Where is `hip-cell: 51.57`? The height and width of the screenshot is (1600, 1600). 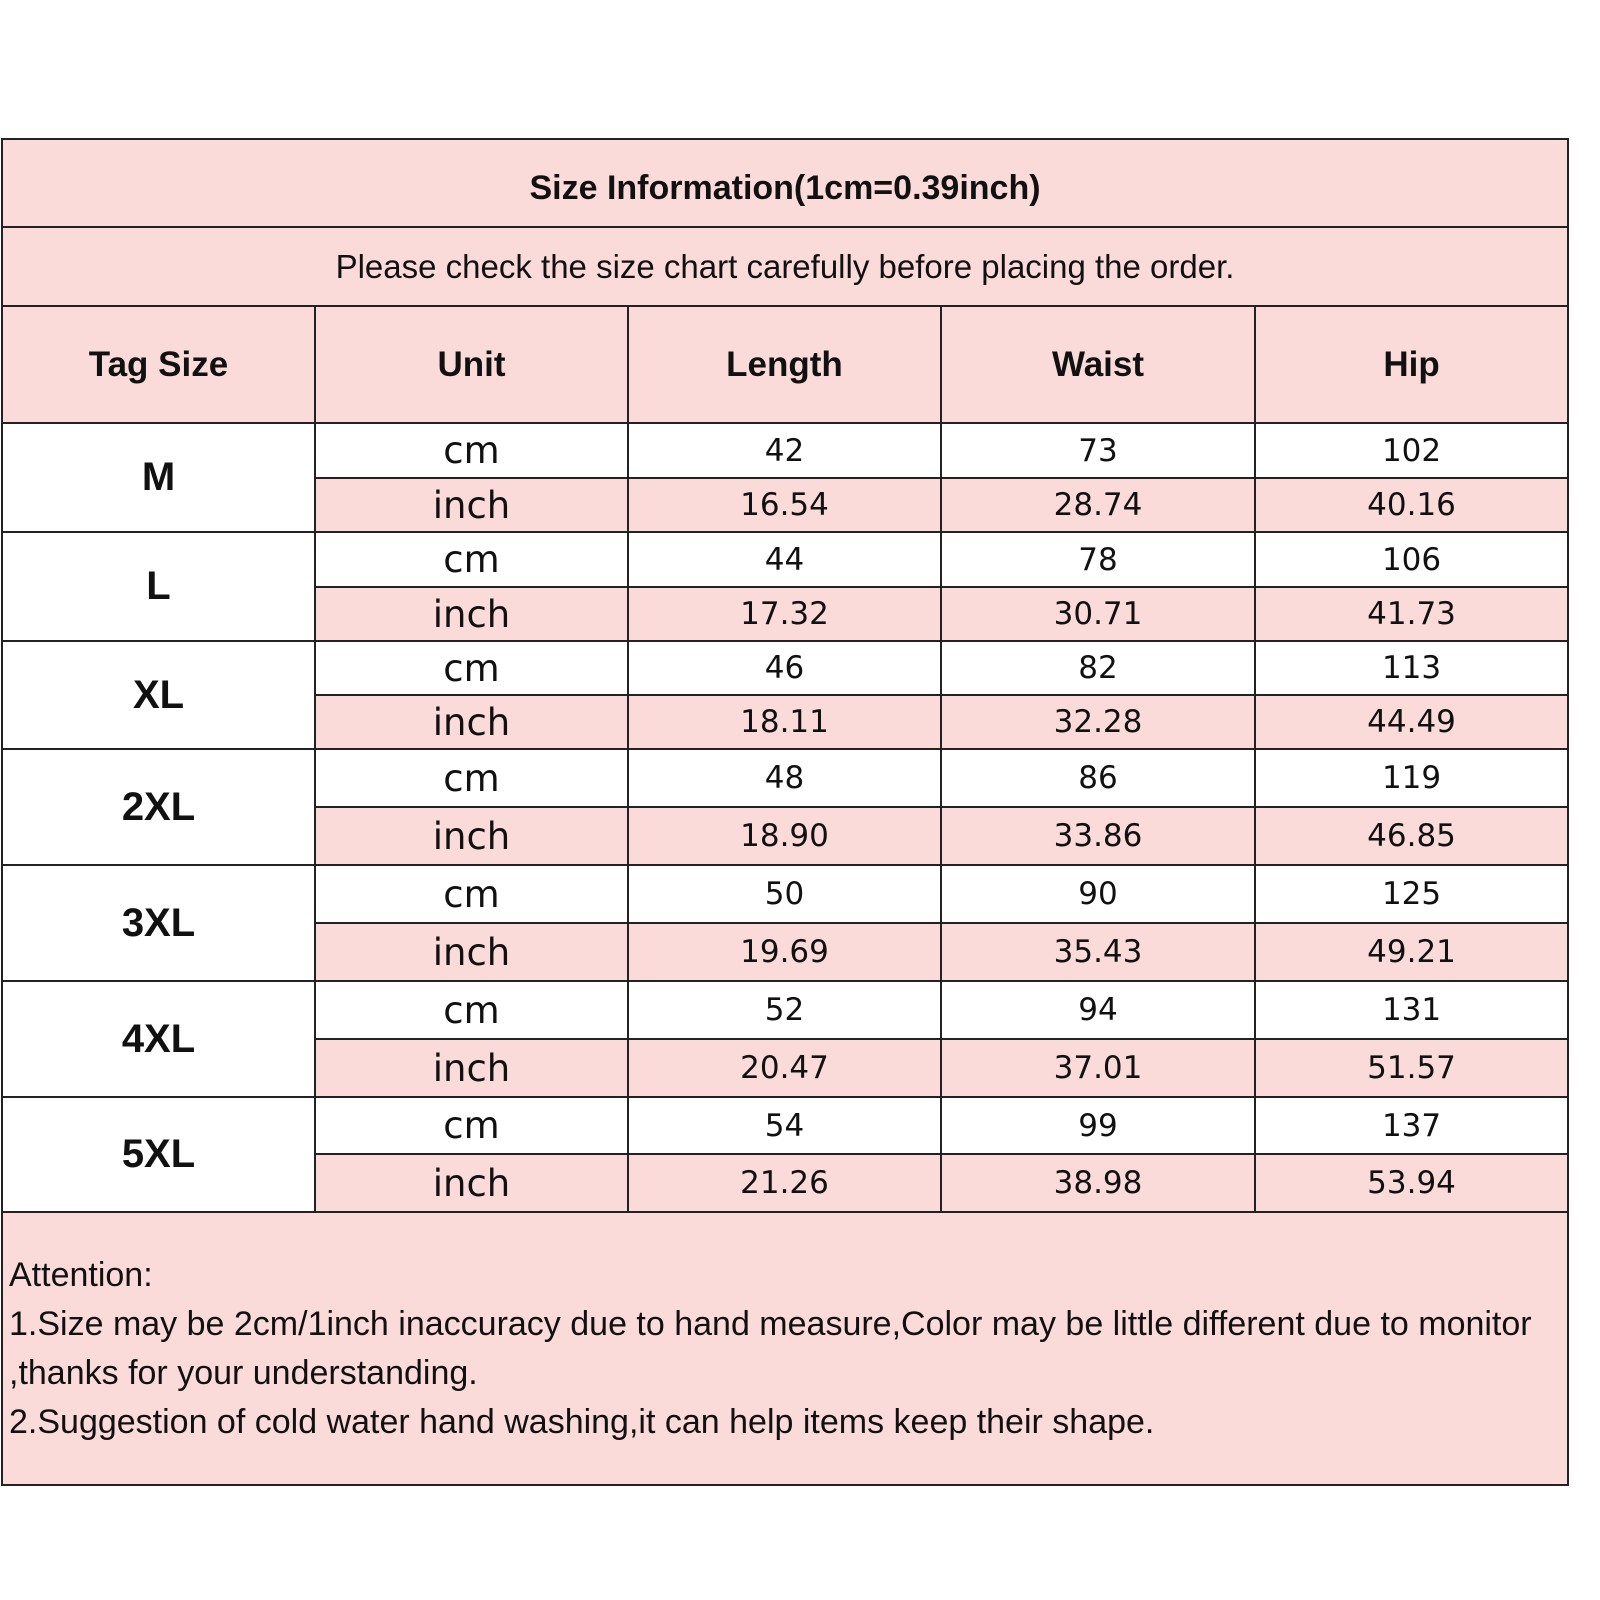 hip-cell: 51.57 is located at coordinates (1411, 1068).